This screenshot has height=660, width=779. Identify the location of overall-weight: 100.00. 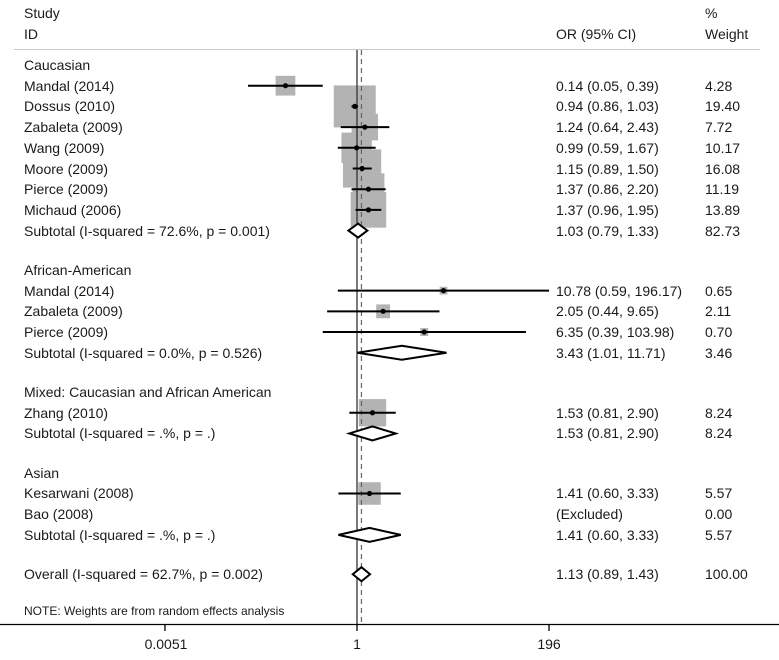
(726, 574).